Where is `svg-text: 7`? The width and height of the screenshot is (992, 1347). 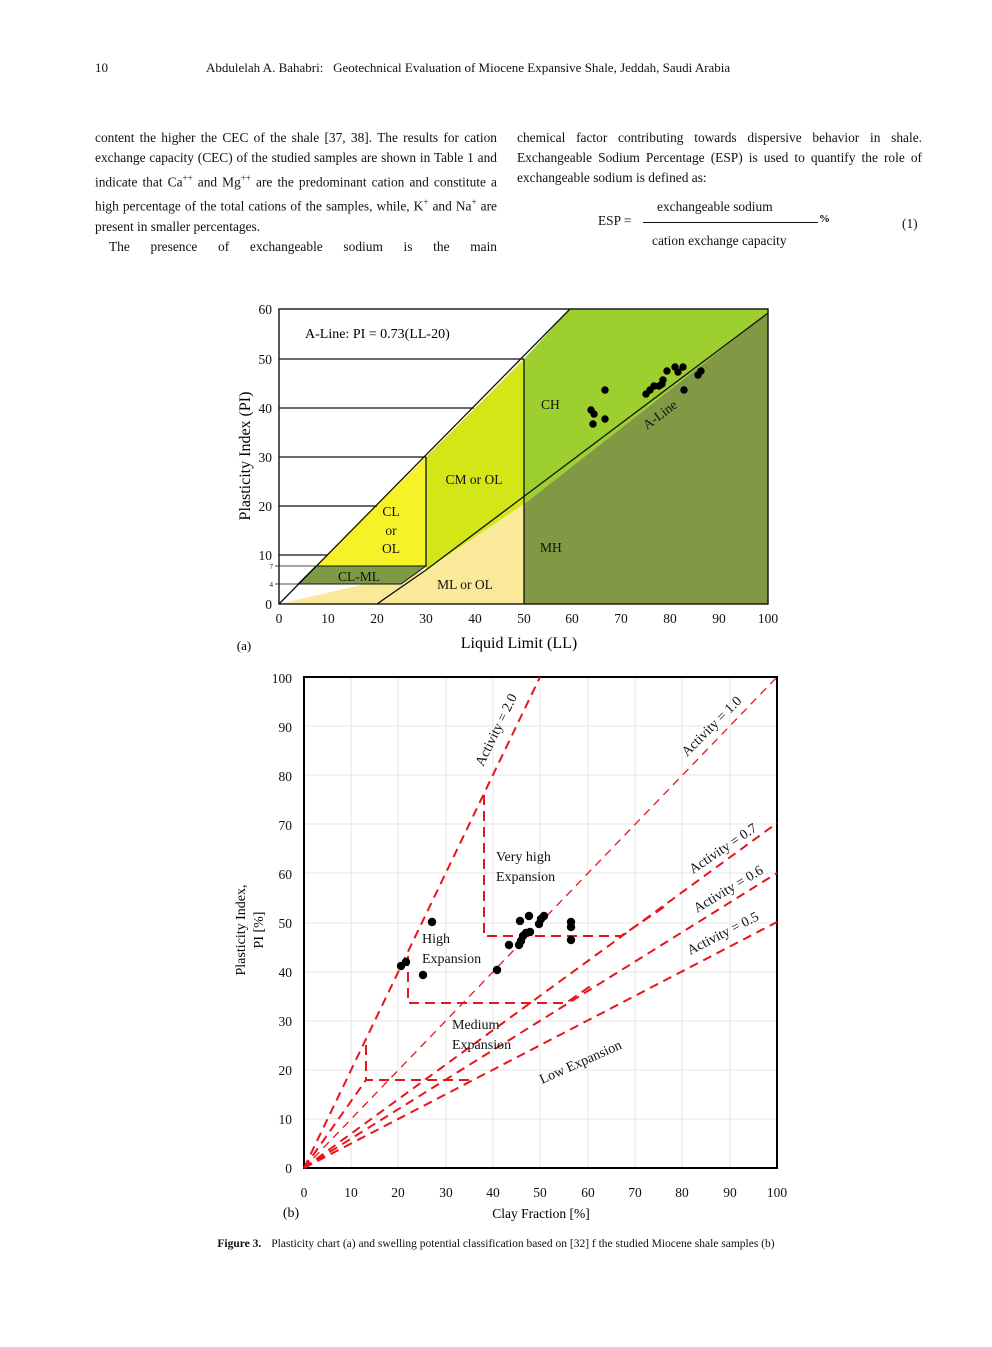 svg-text: 7 is located at coordinates (272, 567).